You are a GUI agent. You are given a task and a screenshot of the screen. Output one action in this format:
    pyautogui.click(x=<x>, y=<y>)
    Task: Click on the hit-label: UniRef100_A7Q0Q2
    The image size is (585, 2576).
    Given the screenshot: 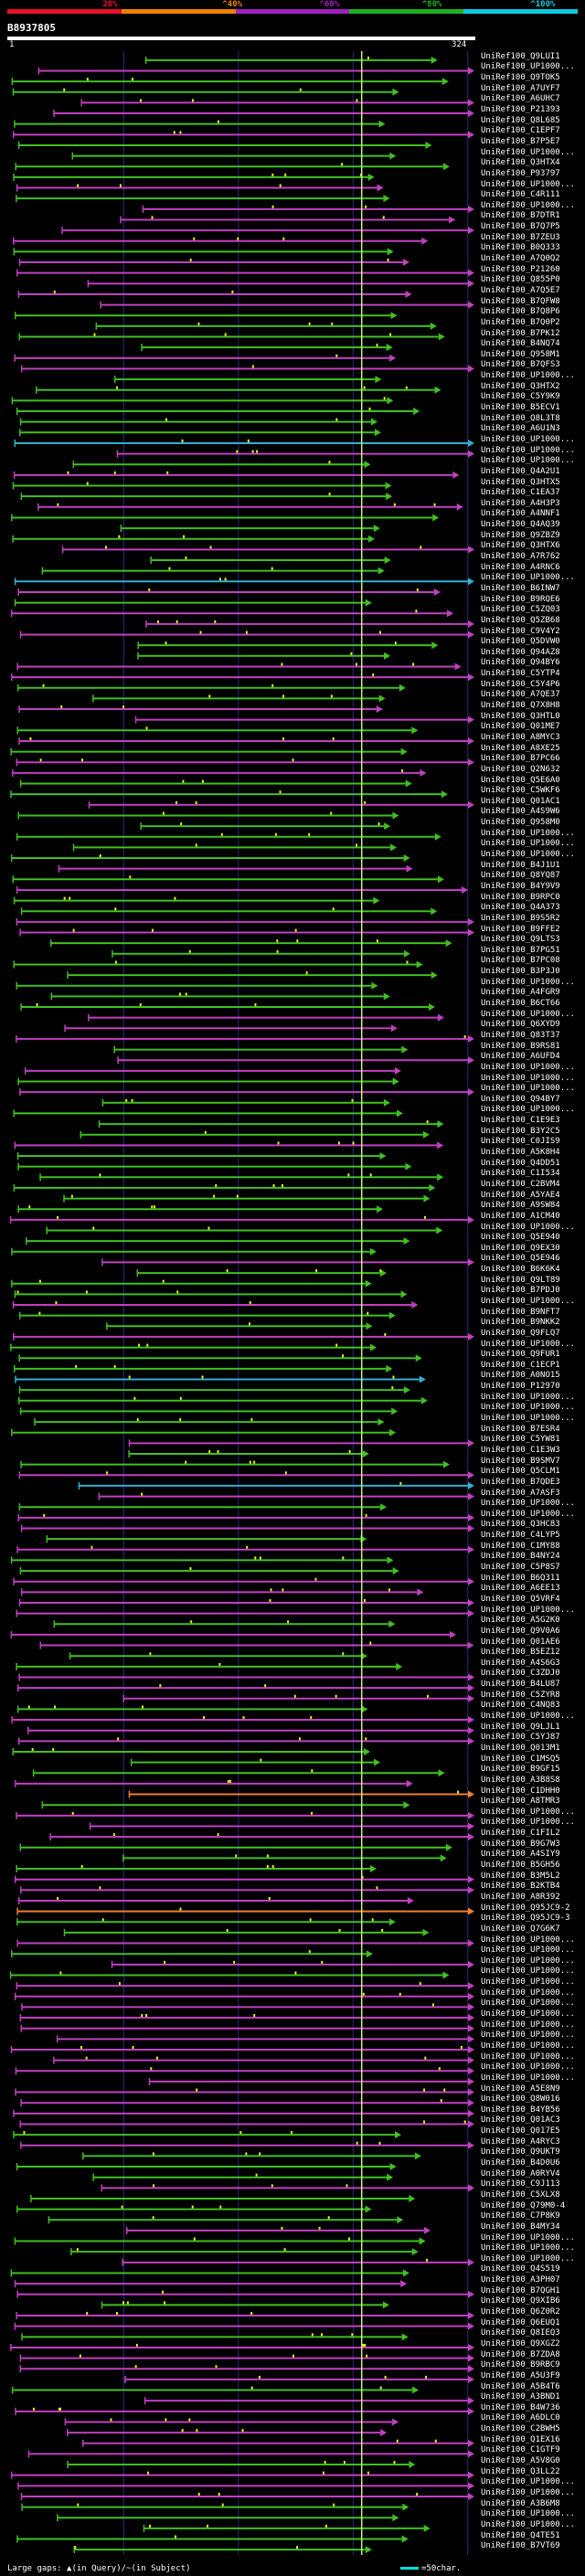 What is the action you would take?
    pyautogui.click(x=520, y=259)
    